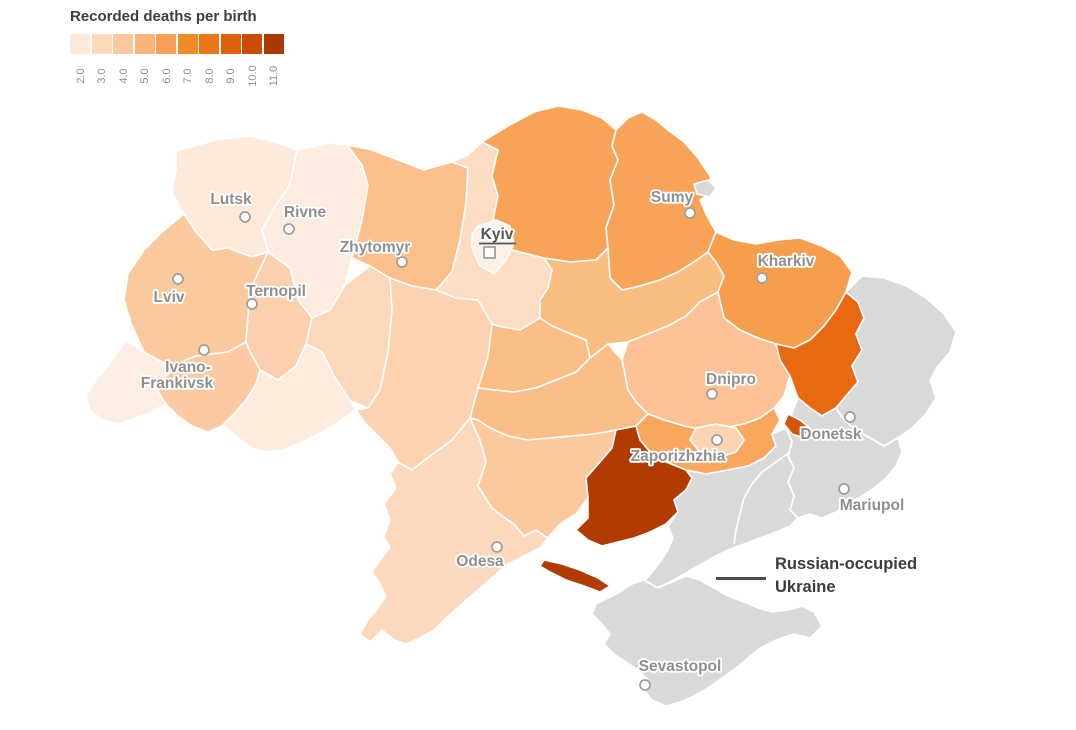 Image resolution: width=1076 pixels, height=730 pixels. Describe the element at coordinates (163, 16) in the screenshot. I see `legend-title: Recorded deaths per birth` at that location.